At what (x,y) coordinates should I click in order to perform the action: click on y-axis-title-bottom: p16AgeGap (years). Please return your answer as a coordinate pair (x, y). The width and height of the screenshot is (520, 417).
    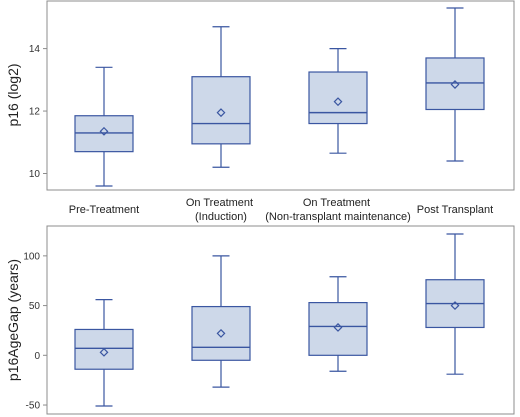
    Looking at the image, I should click on (13, 320).